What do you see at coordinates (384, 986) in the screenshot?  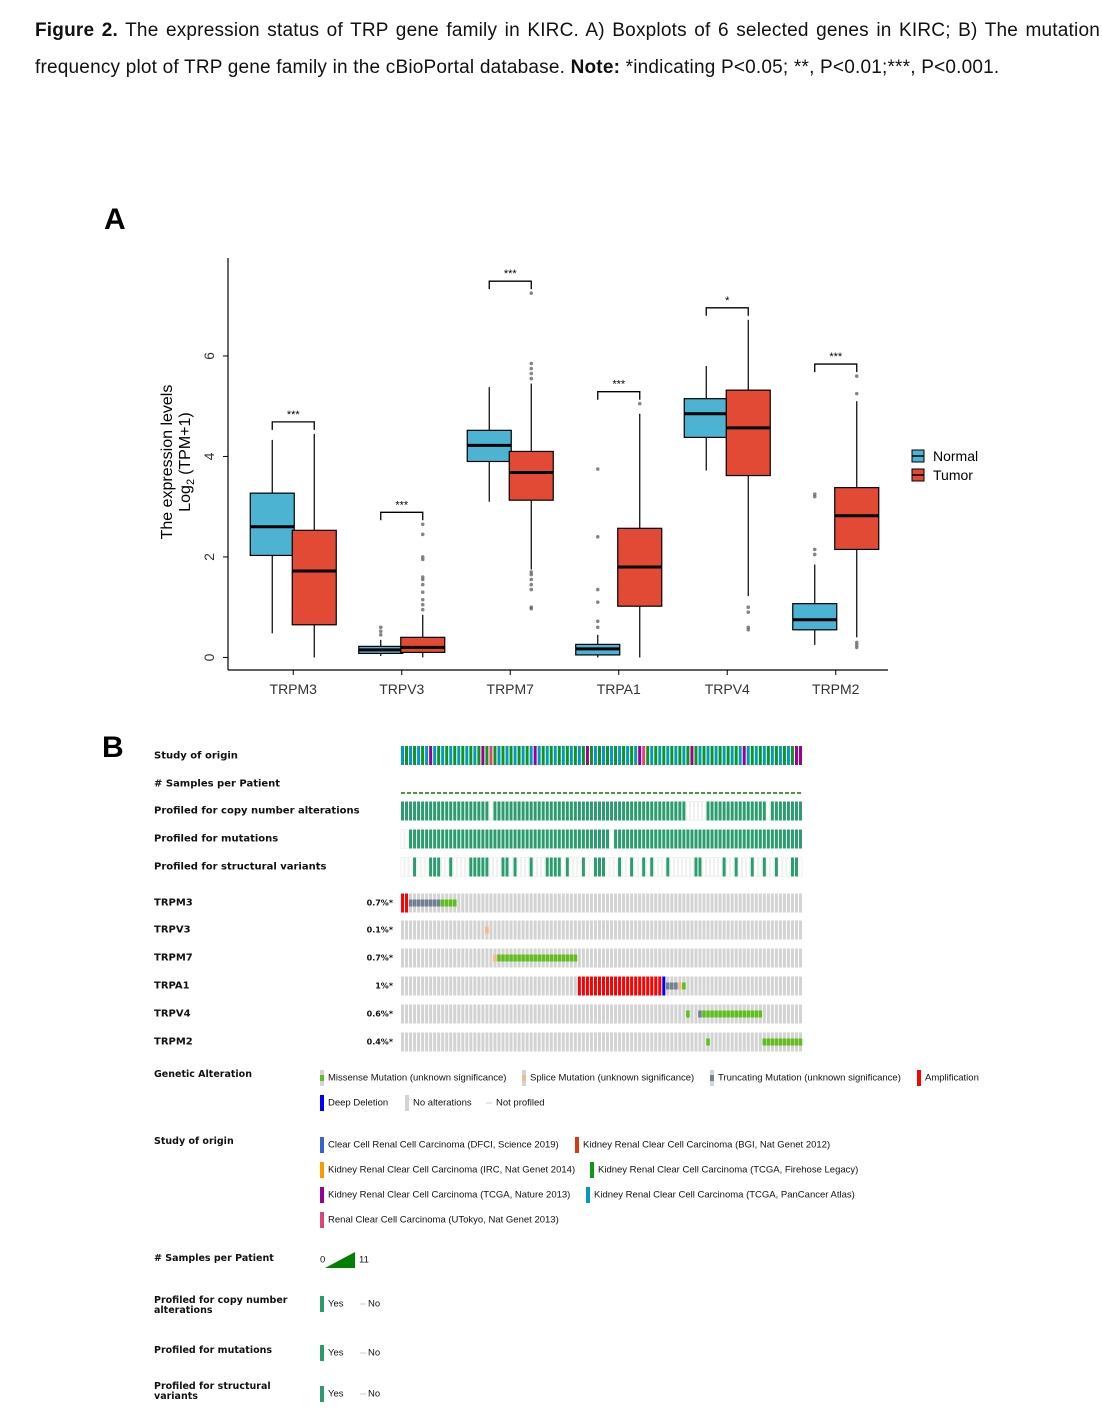 I see `gene-frequency: 1%*` at bounding box center [384, 986].